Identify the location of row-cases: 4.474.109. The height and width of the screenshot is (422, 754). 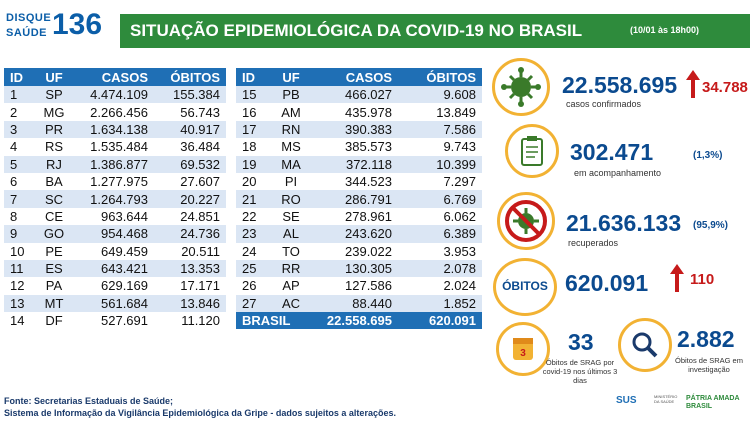
(112, 95).